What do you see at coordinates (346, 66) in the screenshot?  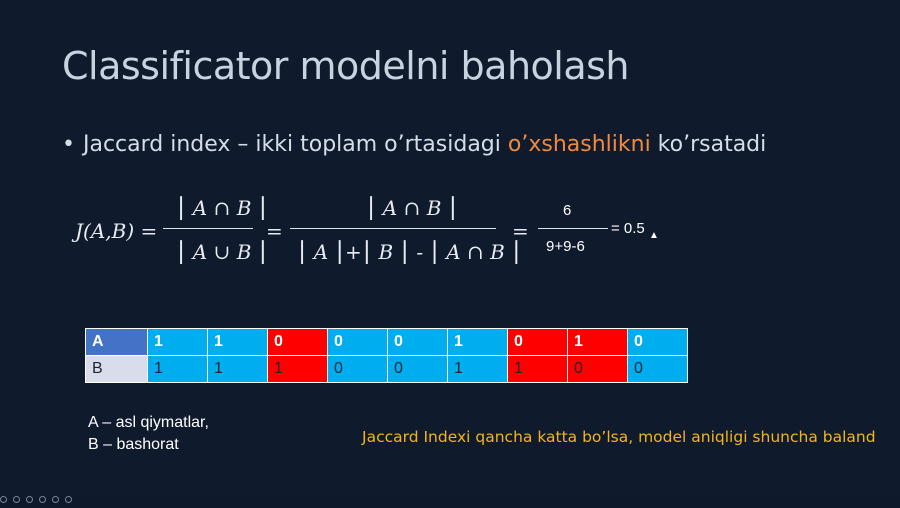 I see `slide-title: Classificator modelni baholash` at bounding box center [346, 66].